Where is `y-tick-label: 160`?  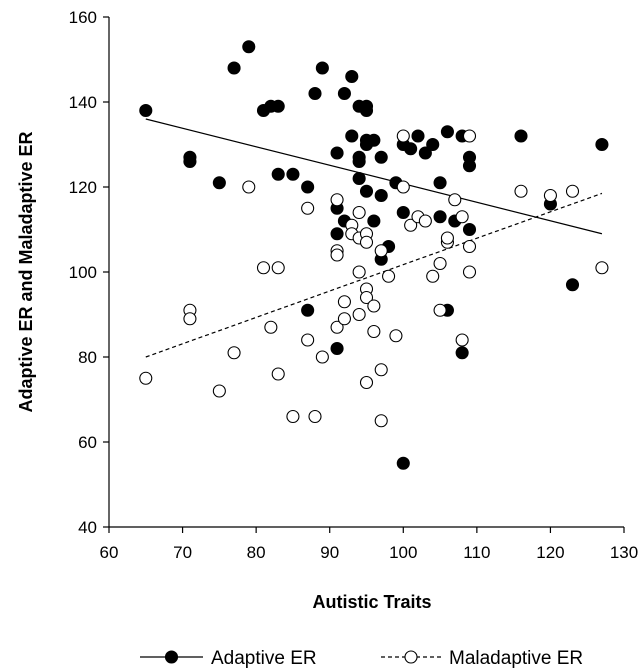 y-tick-label: 160 is located at coordinates (83, 17).